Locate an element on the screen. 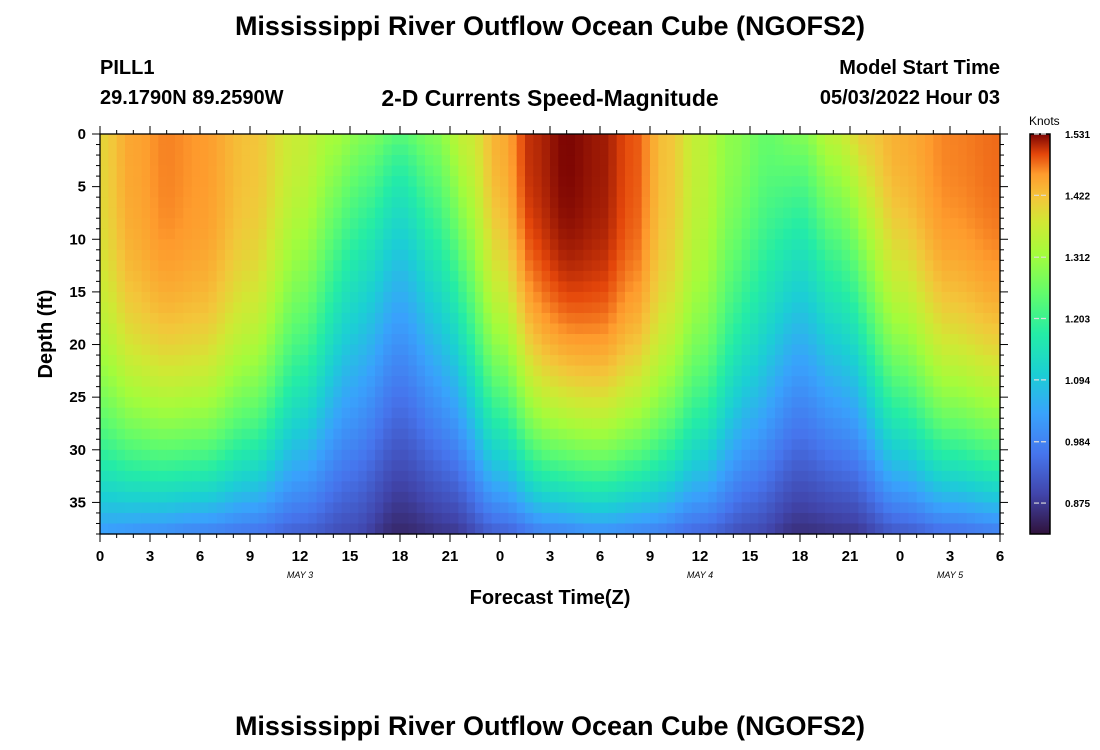 The image size is (1100, 750). x-tick-label: 0 is located at coordinates (100, 556).